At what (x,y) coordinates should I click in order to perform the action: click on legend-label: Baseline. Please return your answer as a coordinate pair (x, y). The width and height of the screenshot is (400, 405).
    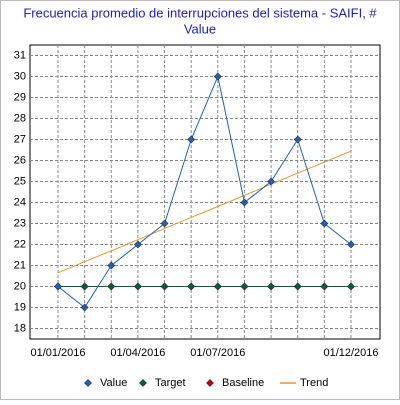
    Looking at the image, I should click on (243, 383).